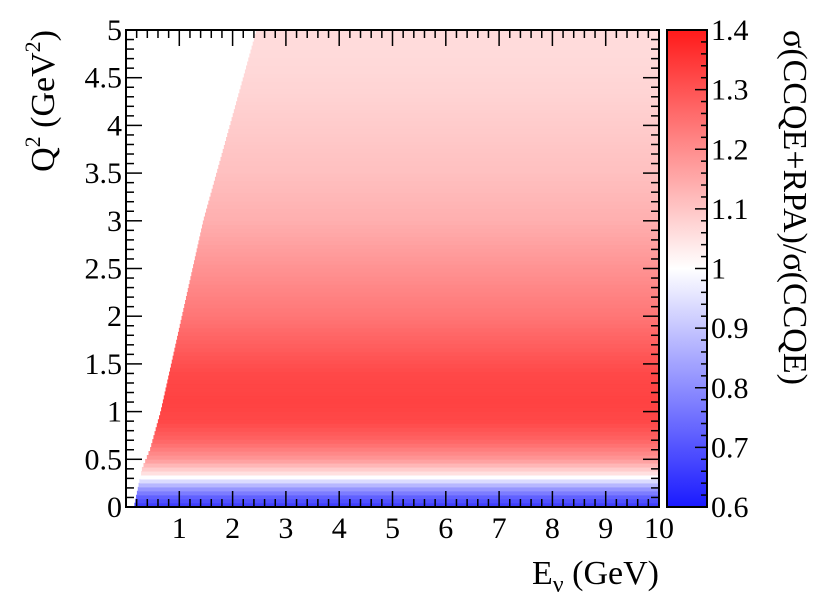 Image resolution: width=830 pixels, height=596 pixels. I want to click on x-tick-label: 1, so click(179, 528).